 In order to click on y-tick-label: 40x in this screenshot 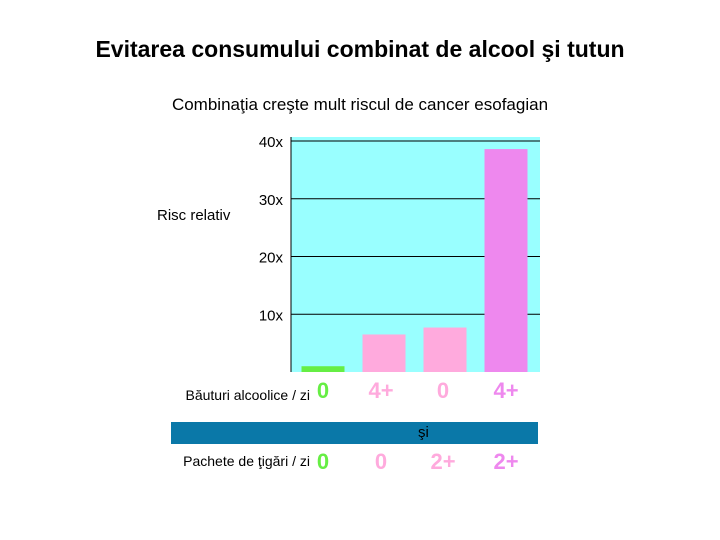, I will do `click(271, 142)`.